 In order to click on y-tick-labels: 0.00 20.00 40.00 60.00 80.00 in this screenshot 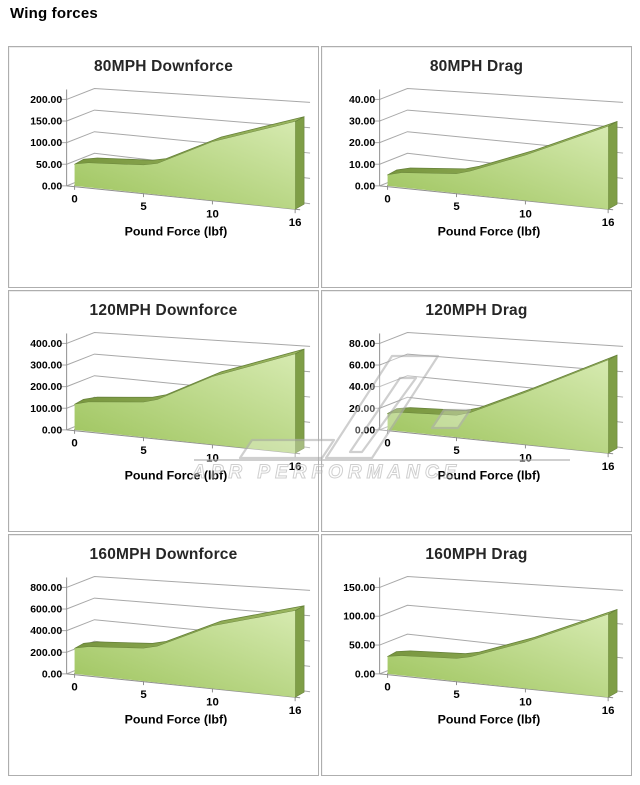, I will do `click(362, 387)`.